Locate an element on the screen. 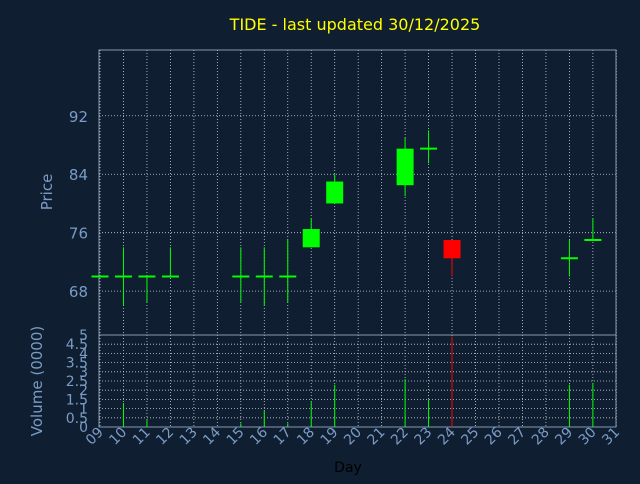 The image size is (640, 484). chart-title: TIDE - last updated 30/12/2025 is located at coordinates (355, 24).